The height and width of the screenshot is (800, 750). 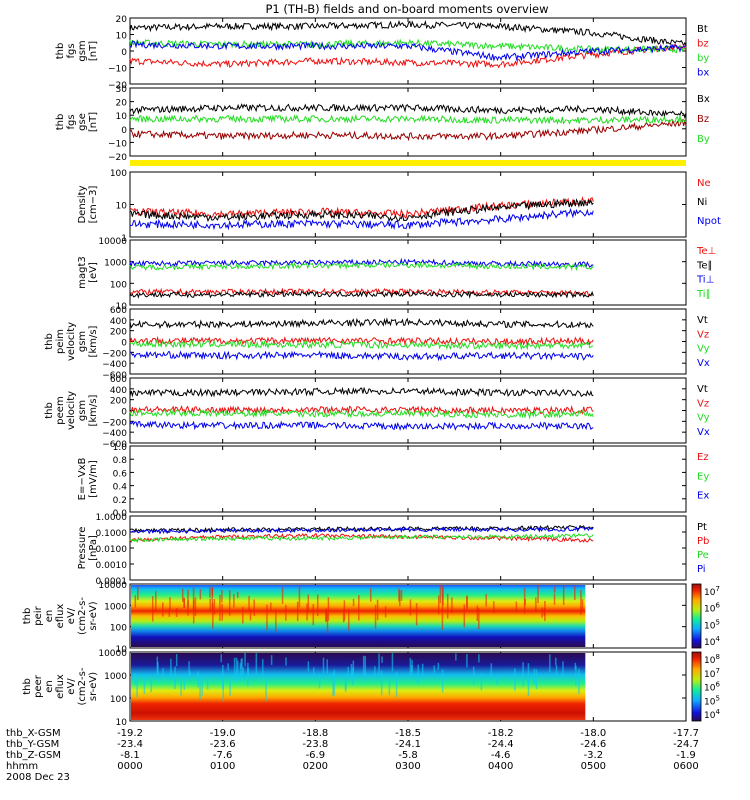 I want to click on y-axis-label-line: [eV], so click(x=93, y=272).